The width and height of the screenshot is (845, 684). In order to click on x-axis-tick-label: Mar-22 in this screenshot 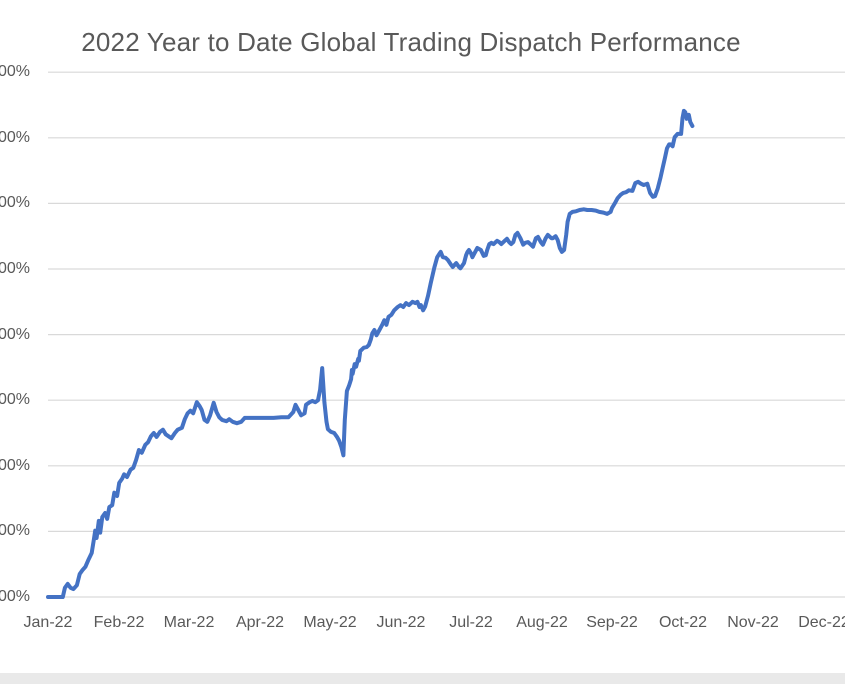, I will do `click(189, 622)`.